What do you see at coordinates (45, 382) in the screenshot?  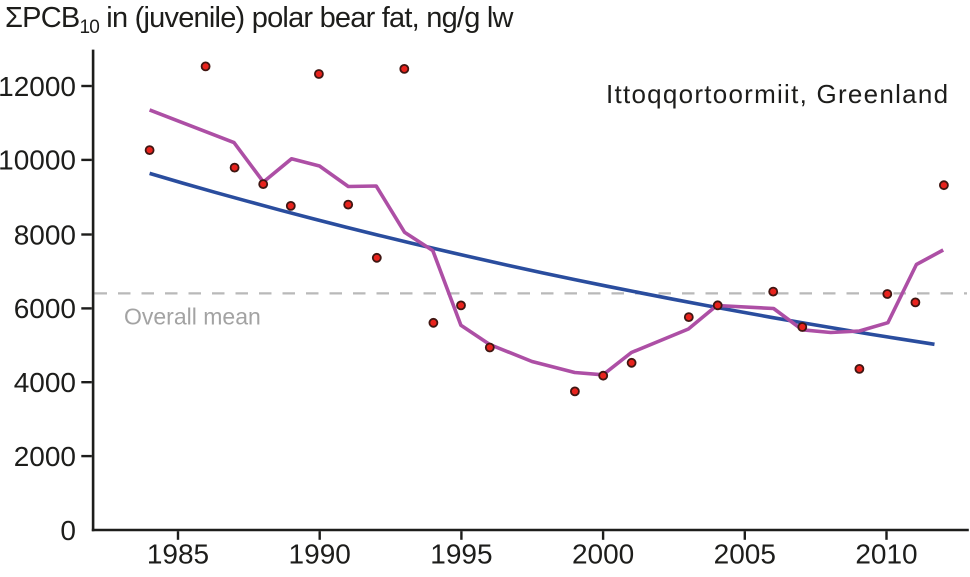 I see `svg-text: 4000` at bounding box center [45, 382].